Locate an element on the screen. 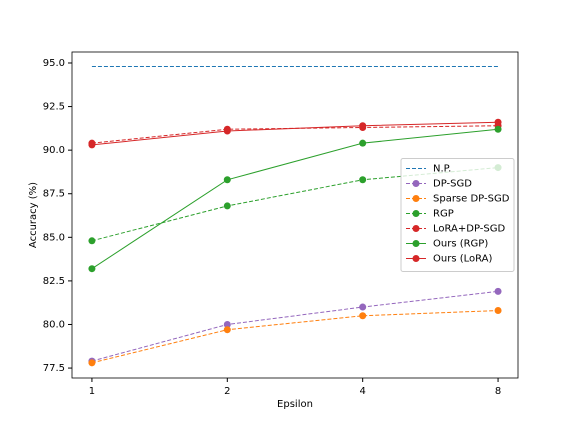 The width and height of the screenshot is (576, 432). x-axis-label: Epsilon is located at coordinates (295, 404).